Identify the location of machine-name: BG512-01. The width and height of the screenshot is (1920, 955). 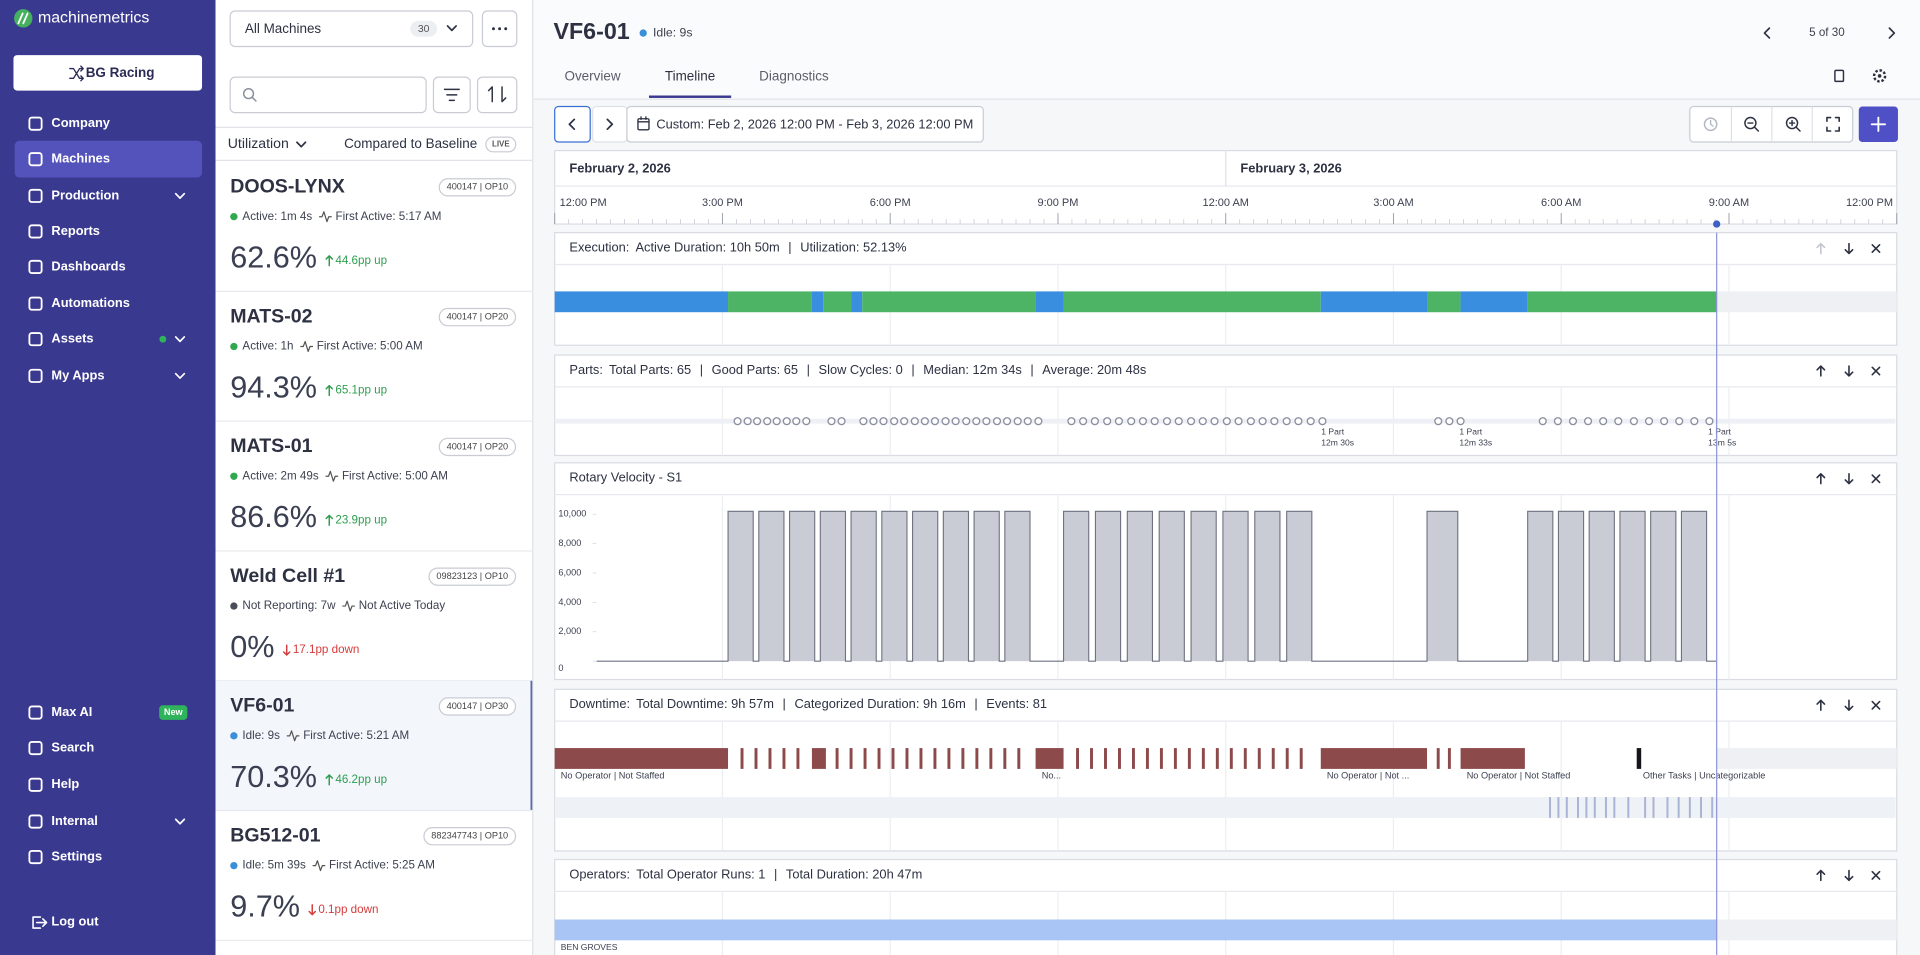
(275, 835).